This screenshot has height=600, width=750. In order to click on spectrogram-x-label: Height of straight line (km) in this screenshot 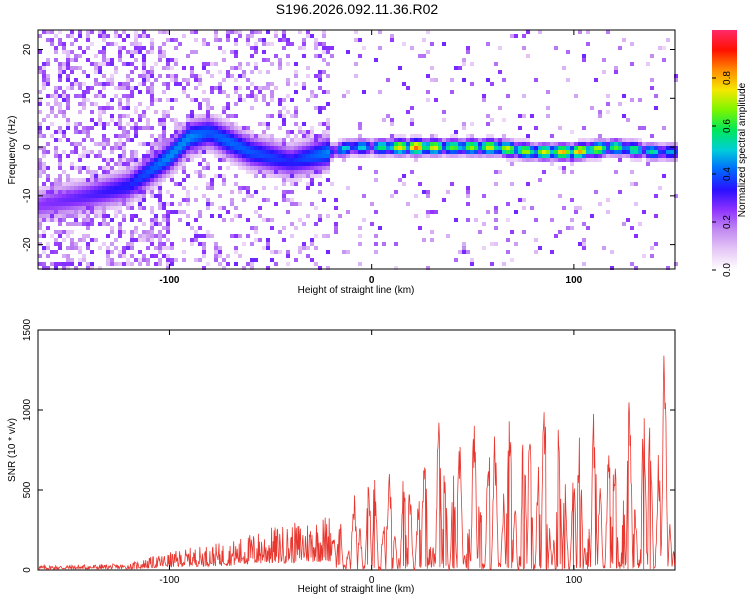, I will do `click(356, 290)`.